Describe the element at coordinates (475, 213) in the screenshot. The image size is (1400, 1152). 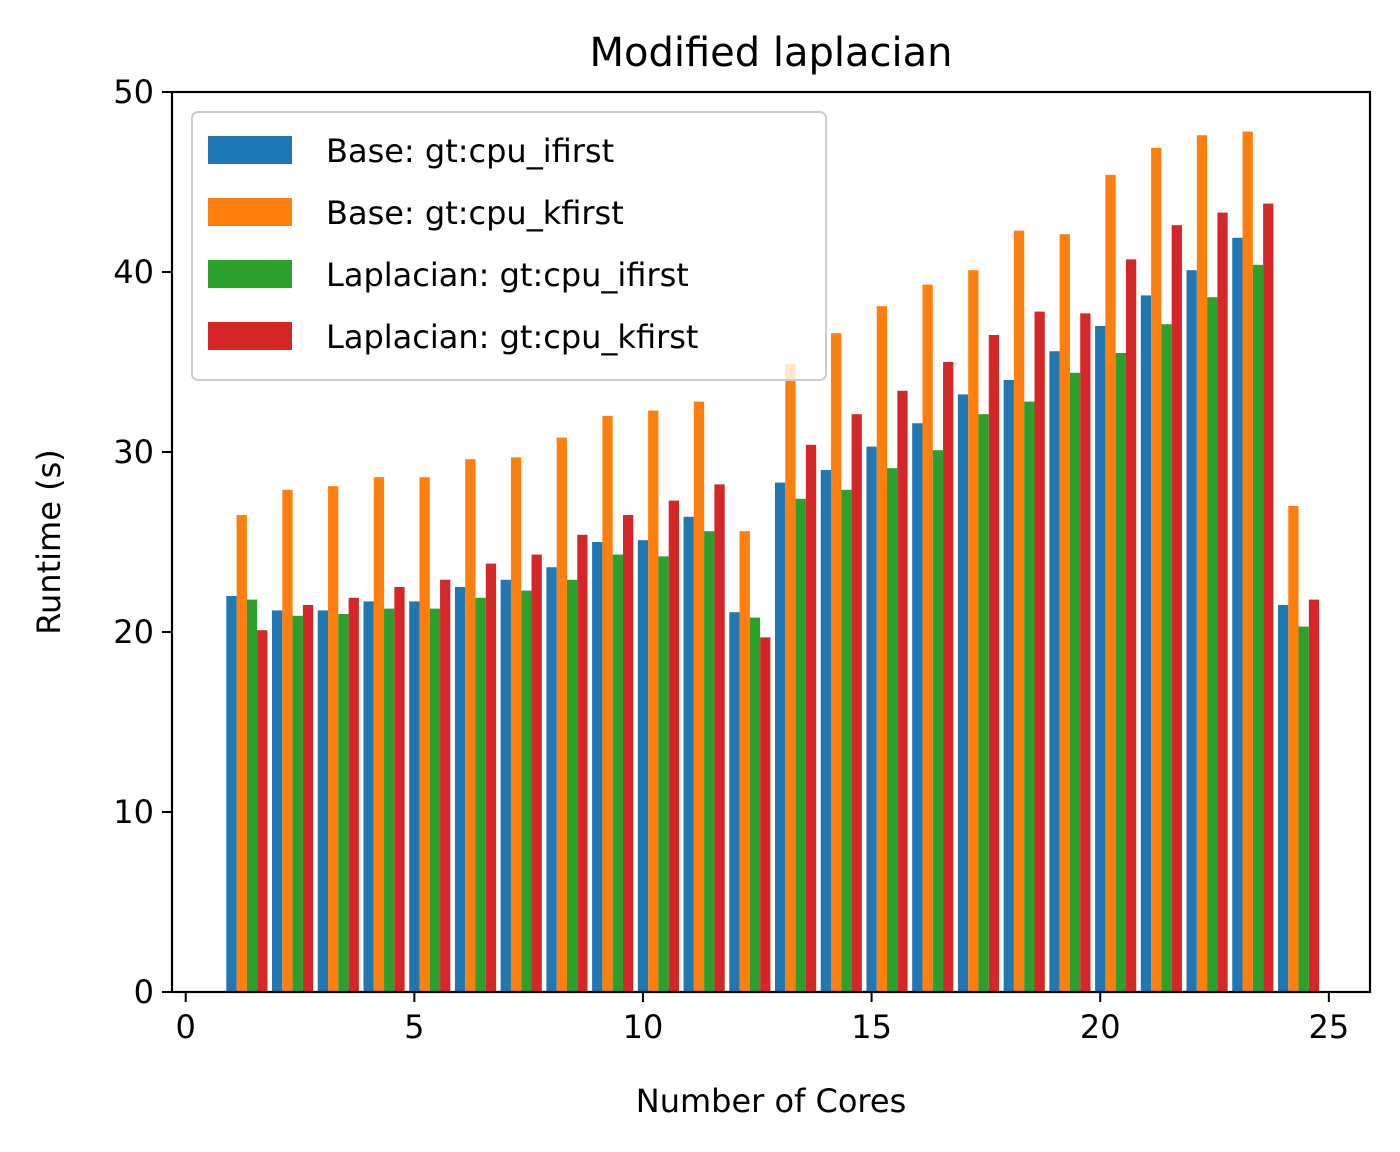
I see `legend-label-2: Base: gt:cpu_kfirst` at that location.